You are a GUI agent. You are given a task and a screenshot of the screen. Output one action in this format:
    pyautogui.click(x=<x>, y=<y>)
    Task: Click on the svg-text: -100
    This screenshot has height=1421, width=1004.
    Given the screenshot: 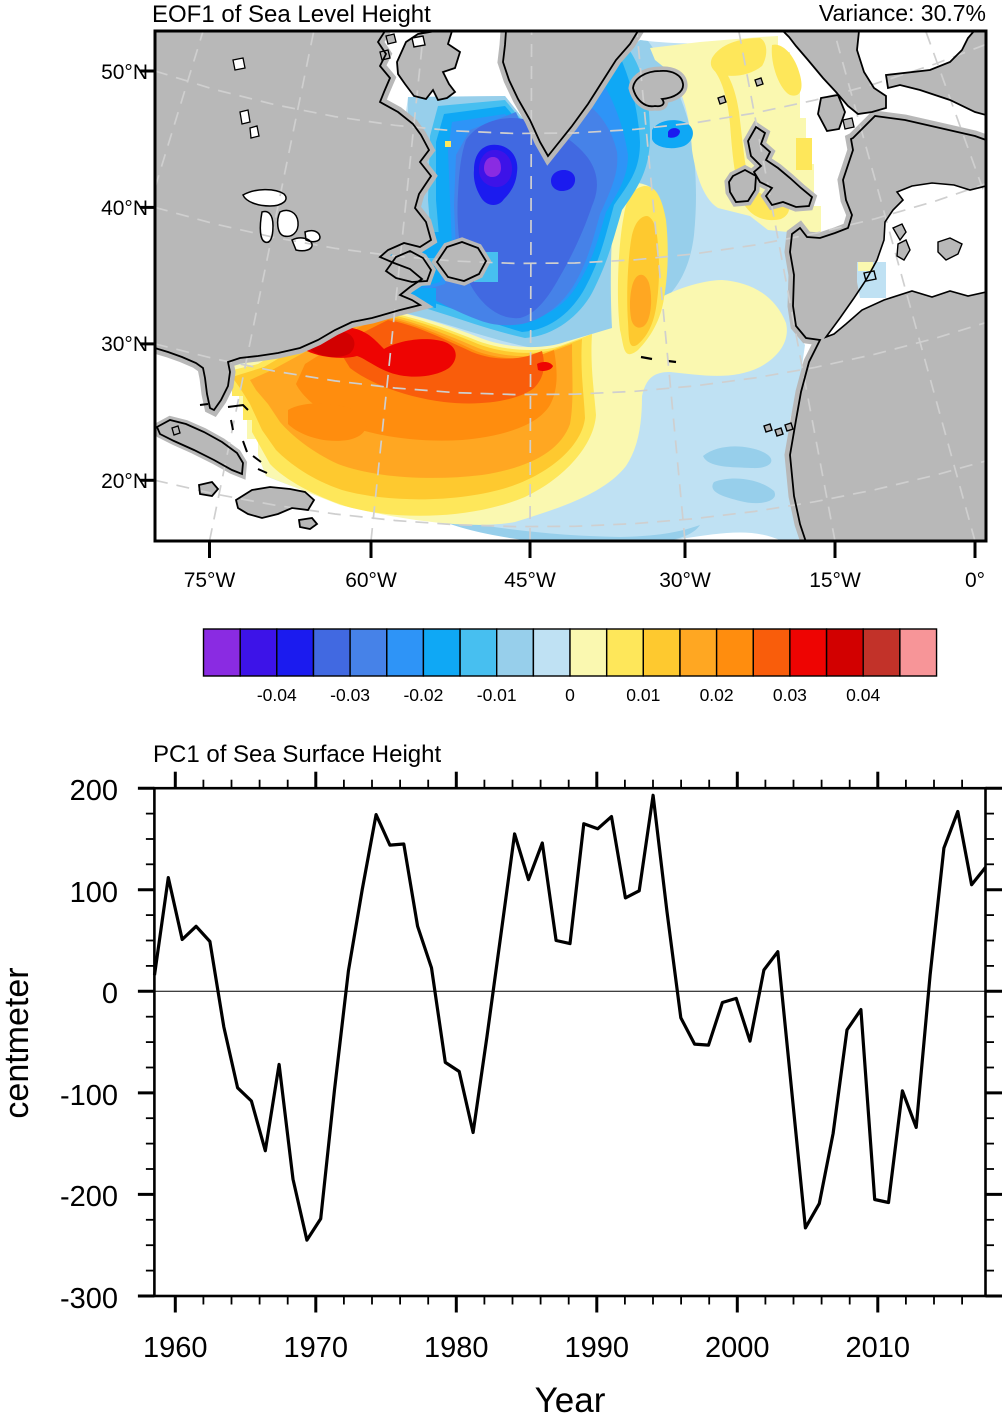 What is the action you would take?
    pyautogui.click(x=89, y=1096)
    